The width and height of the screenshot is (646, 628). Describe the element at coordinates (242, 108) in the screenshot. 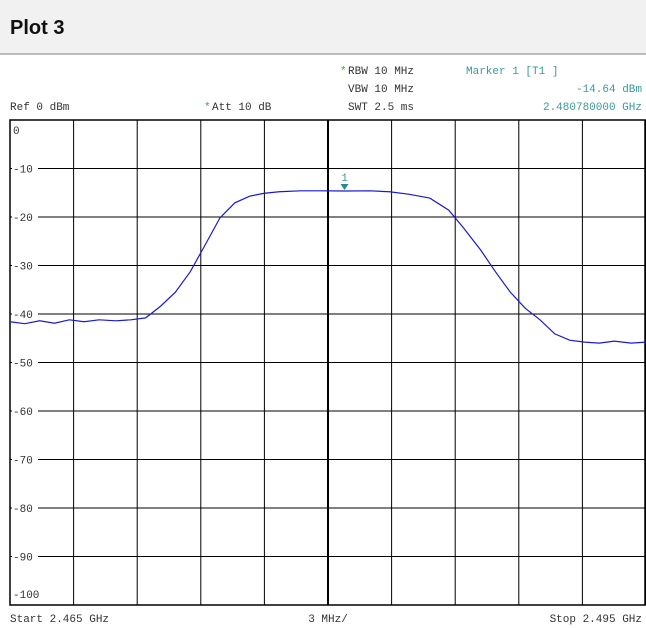

I see `attenuation: Att 10 dB` at that location.